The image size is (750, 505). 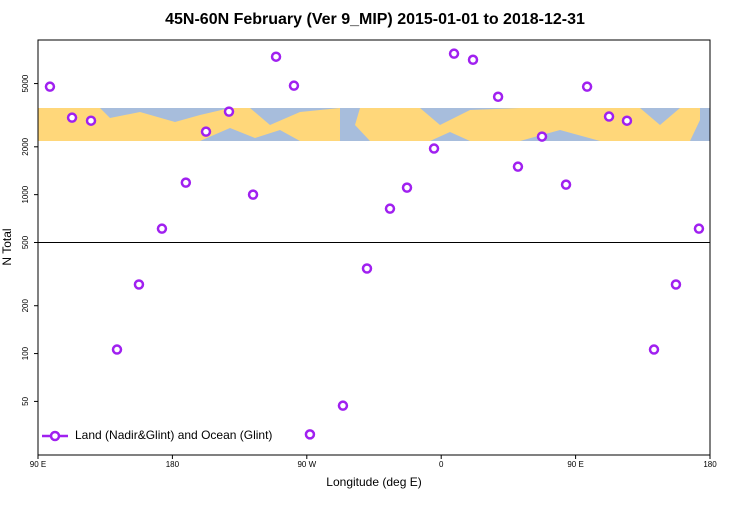 I want to click on x-tick-label: 0, so click(x=441, y=464).